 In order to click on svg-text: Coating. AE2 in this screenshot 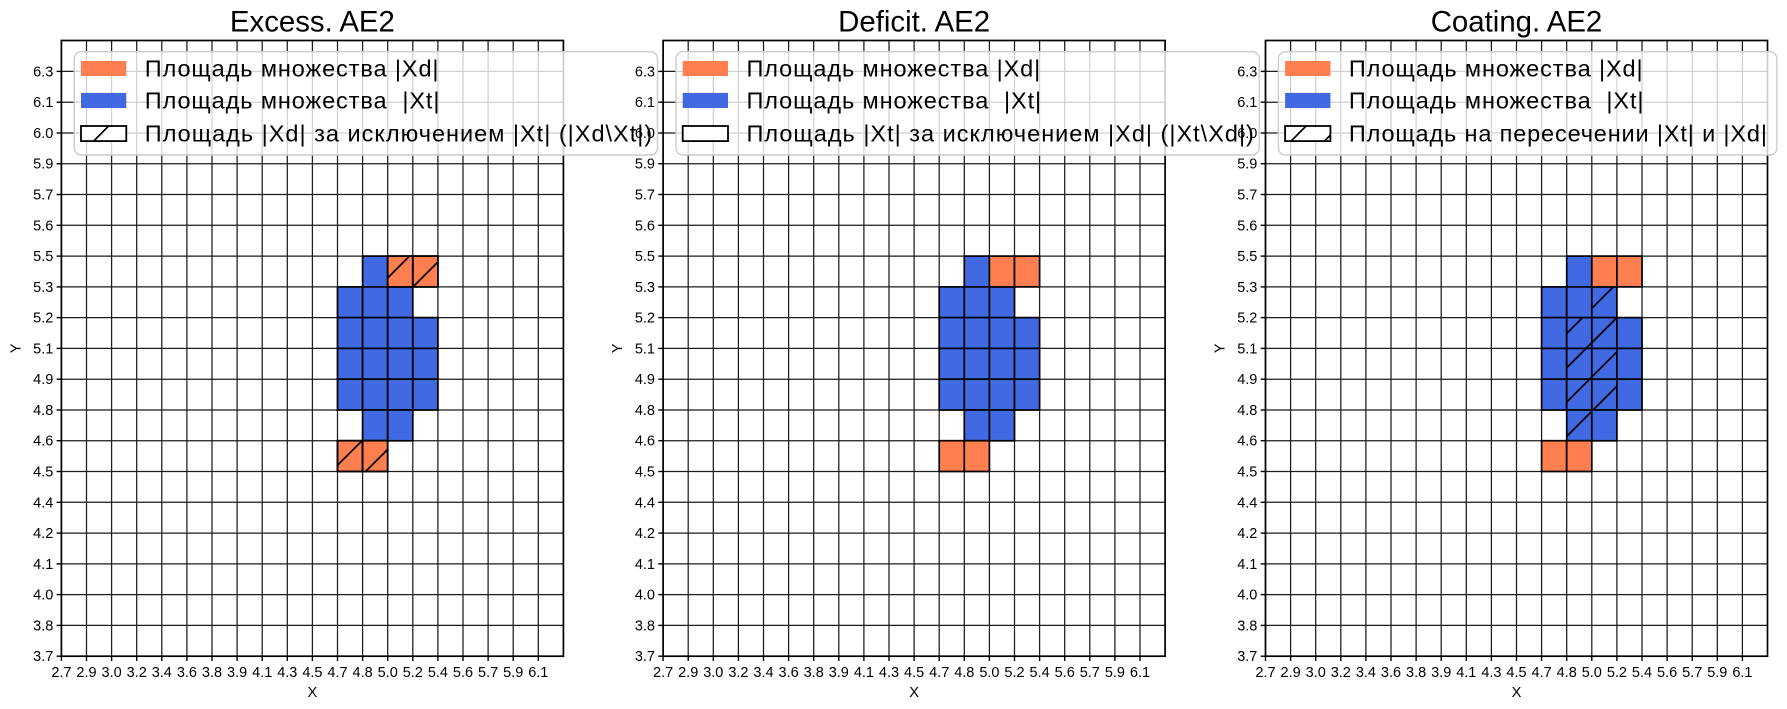, I will do `click(1517, 22)`.